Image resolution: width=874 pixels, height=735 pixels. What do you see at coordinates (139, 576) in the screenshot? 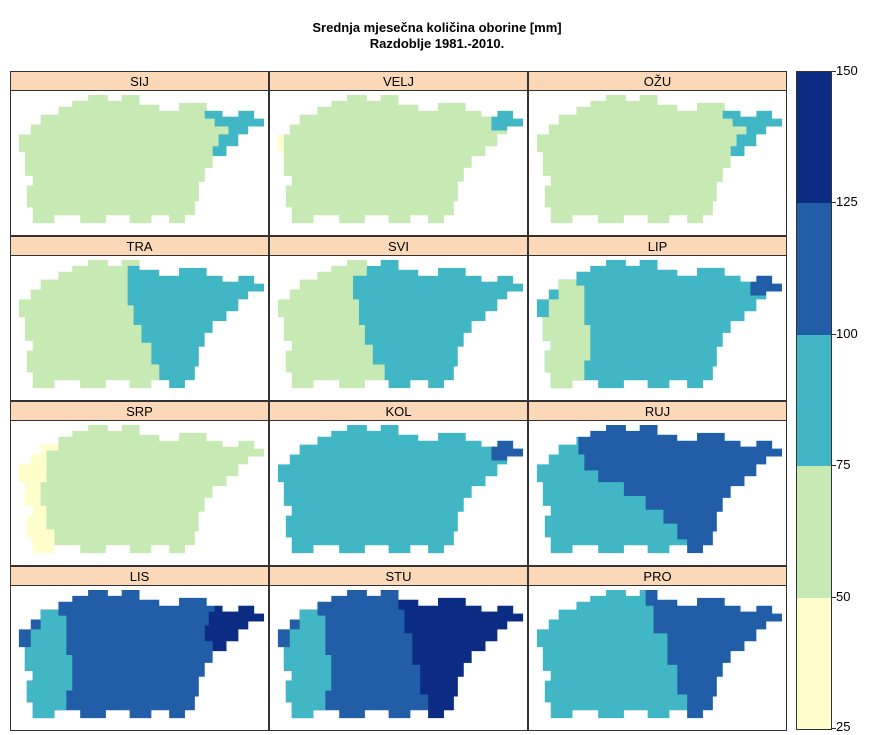
I see `panel-strip-label: LIS` at bounding box center [139, 576].